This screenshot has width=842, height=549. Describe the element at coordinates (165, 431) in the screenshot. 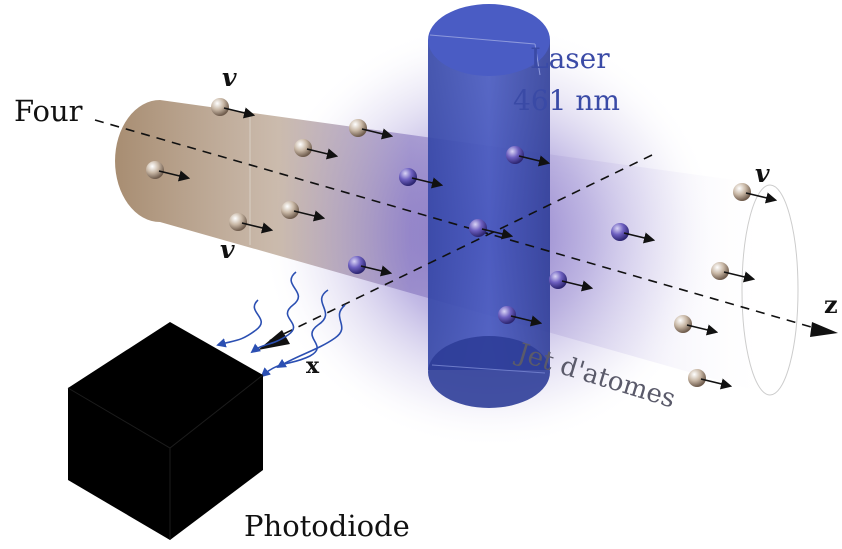

I see `photodiode-cube` at that location.